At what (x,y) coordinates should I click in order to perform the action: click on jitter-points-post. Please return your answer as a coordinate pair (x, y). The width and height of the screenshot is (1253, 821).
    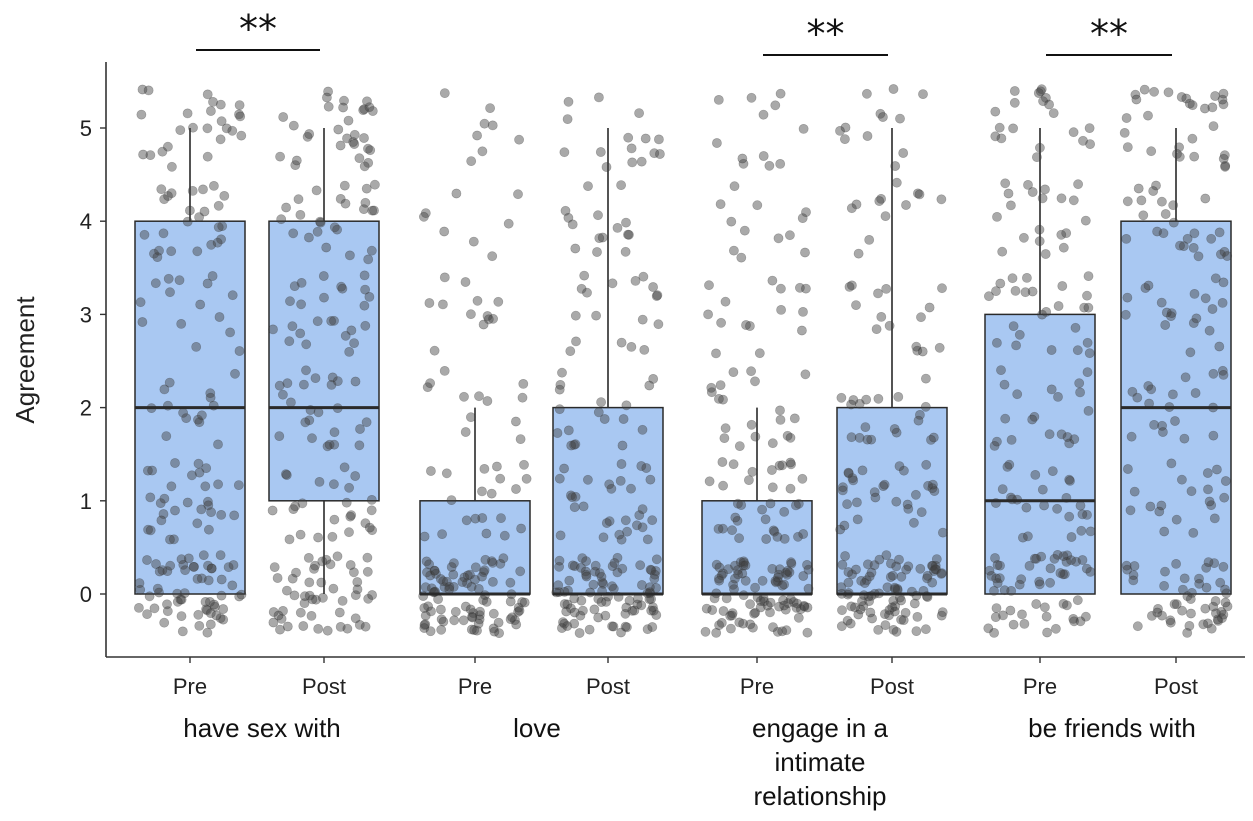
    Looking at the image, I should click on (891, 360).